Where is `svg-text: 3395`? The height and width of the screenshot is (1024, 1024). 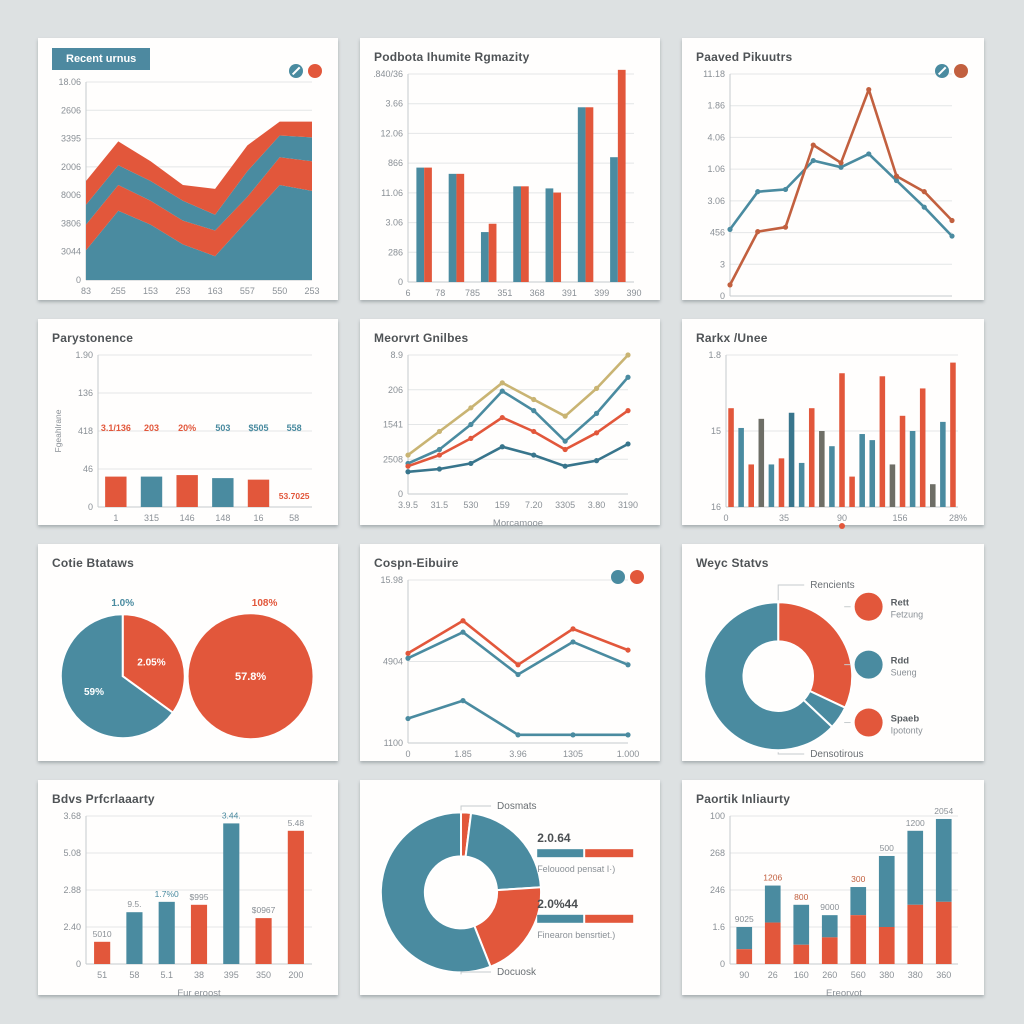
svg-text: 3395 is located at coordinates (71, 139).